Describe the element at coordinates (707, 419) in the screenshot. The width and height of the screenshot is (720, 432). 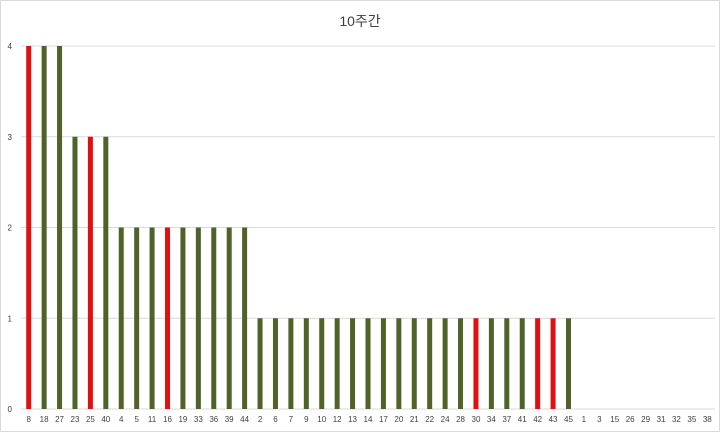
I see `x-tick-label: 38` at that location.